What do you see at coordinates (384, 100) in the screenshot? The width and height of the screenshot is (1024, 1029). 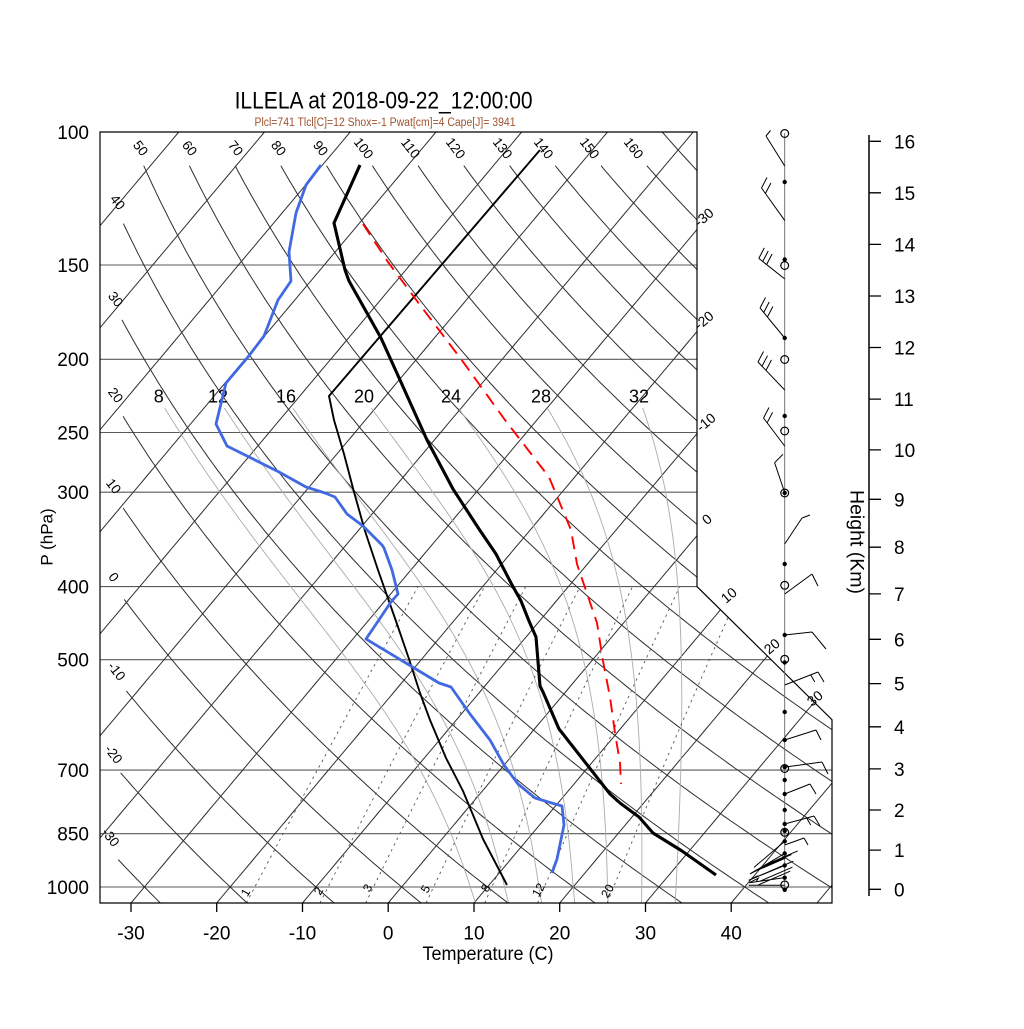 I see `svg-text: ILLELA at 2018-09-22_12:00:00` at bounding box center [384, 100].